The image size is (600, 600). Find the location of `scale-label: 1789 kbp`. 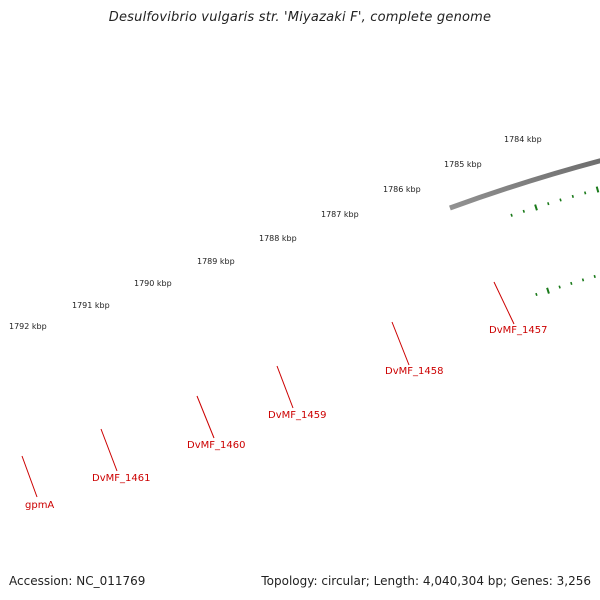

scale-label: 1789 kbp is located at coordinates (216, 261).